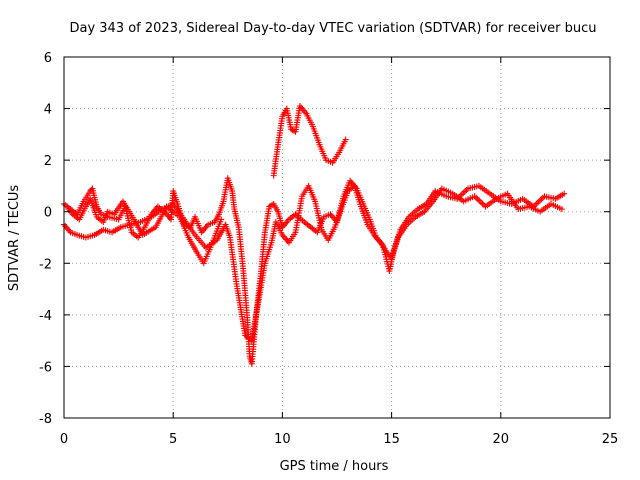 The height and width of the screenshot is (480, 640). Describe the element at coordinates (48, 58) in the screenshot. I see `y-tick-label: 6` at that location.